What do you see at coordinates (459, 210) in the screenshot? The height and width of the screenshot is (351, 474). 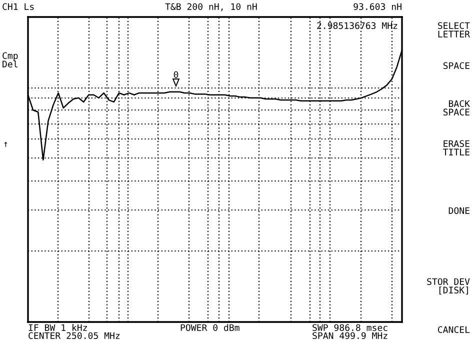 I see `text: DONE` at bounding box center [459, 210].